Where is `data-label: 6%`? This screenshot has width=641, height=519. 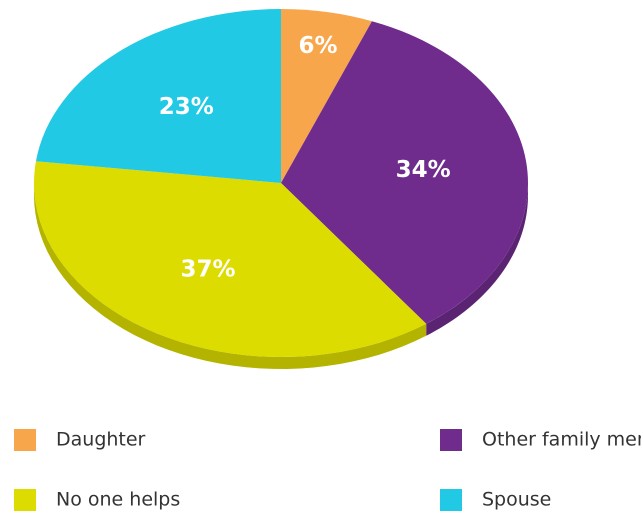 data-label: 6% is located at coordinates (317, 46).